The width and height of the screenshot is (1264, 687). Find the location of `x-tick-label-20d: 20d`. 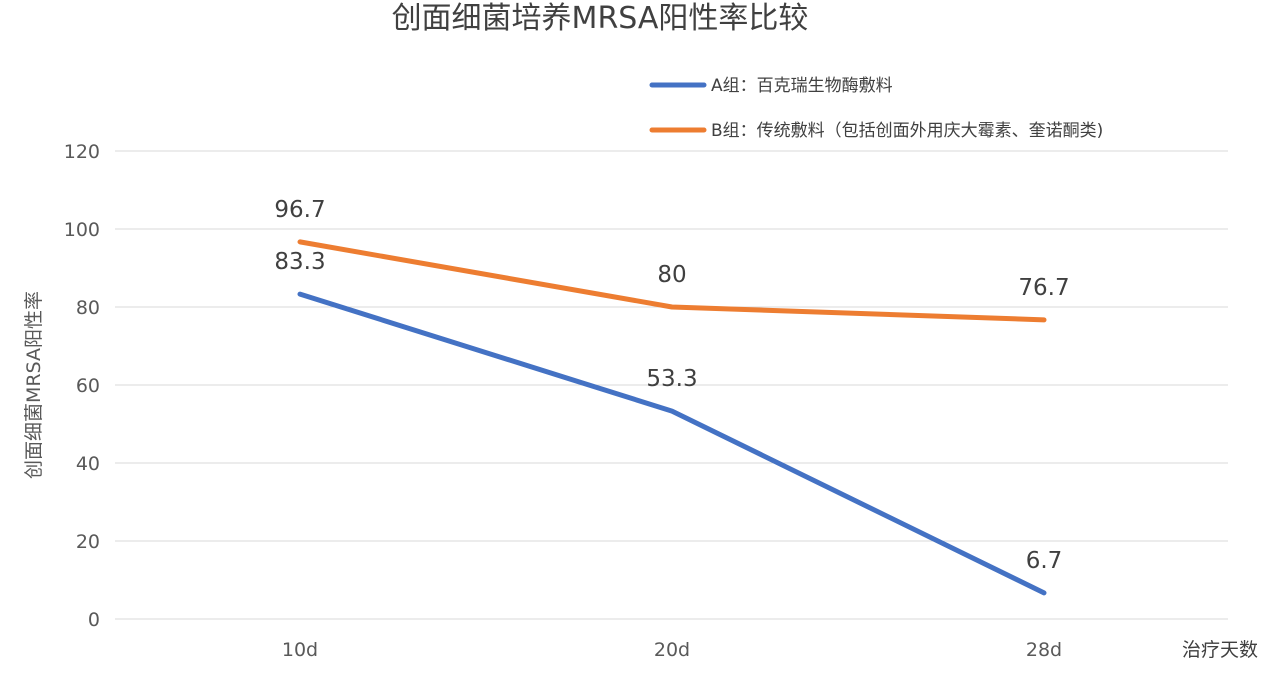

x-tick-label-20d: 20d is located at coordinates (672, 650).